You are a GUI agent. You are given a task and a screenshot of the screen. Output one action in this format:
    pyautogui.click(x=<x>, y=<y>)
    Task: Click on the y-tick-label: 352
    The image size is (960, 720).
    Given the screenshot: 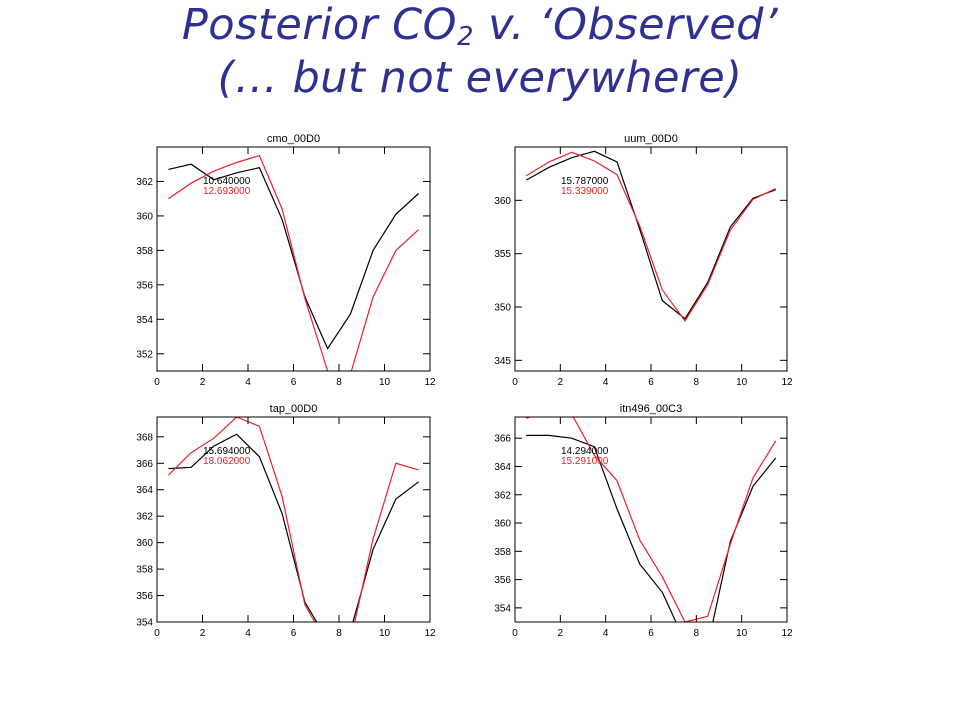 What is the action you would take?
    pyautogui.click(x=144, y=354)
    